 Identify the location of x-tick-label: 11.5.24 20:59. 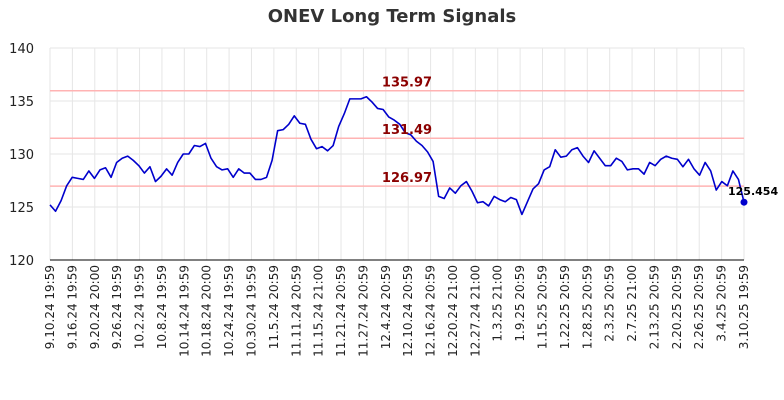
(274, 307).